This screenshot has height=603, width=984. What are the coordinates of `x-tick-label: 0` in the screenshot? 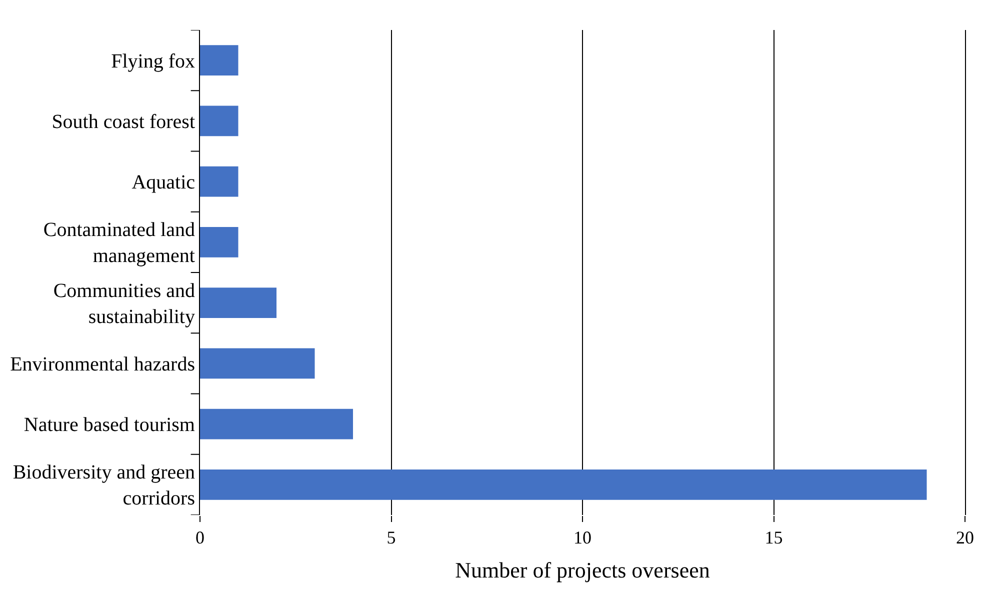 It's located at (200, 538).